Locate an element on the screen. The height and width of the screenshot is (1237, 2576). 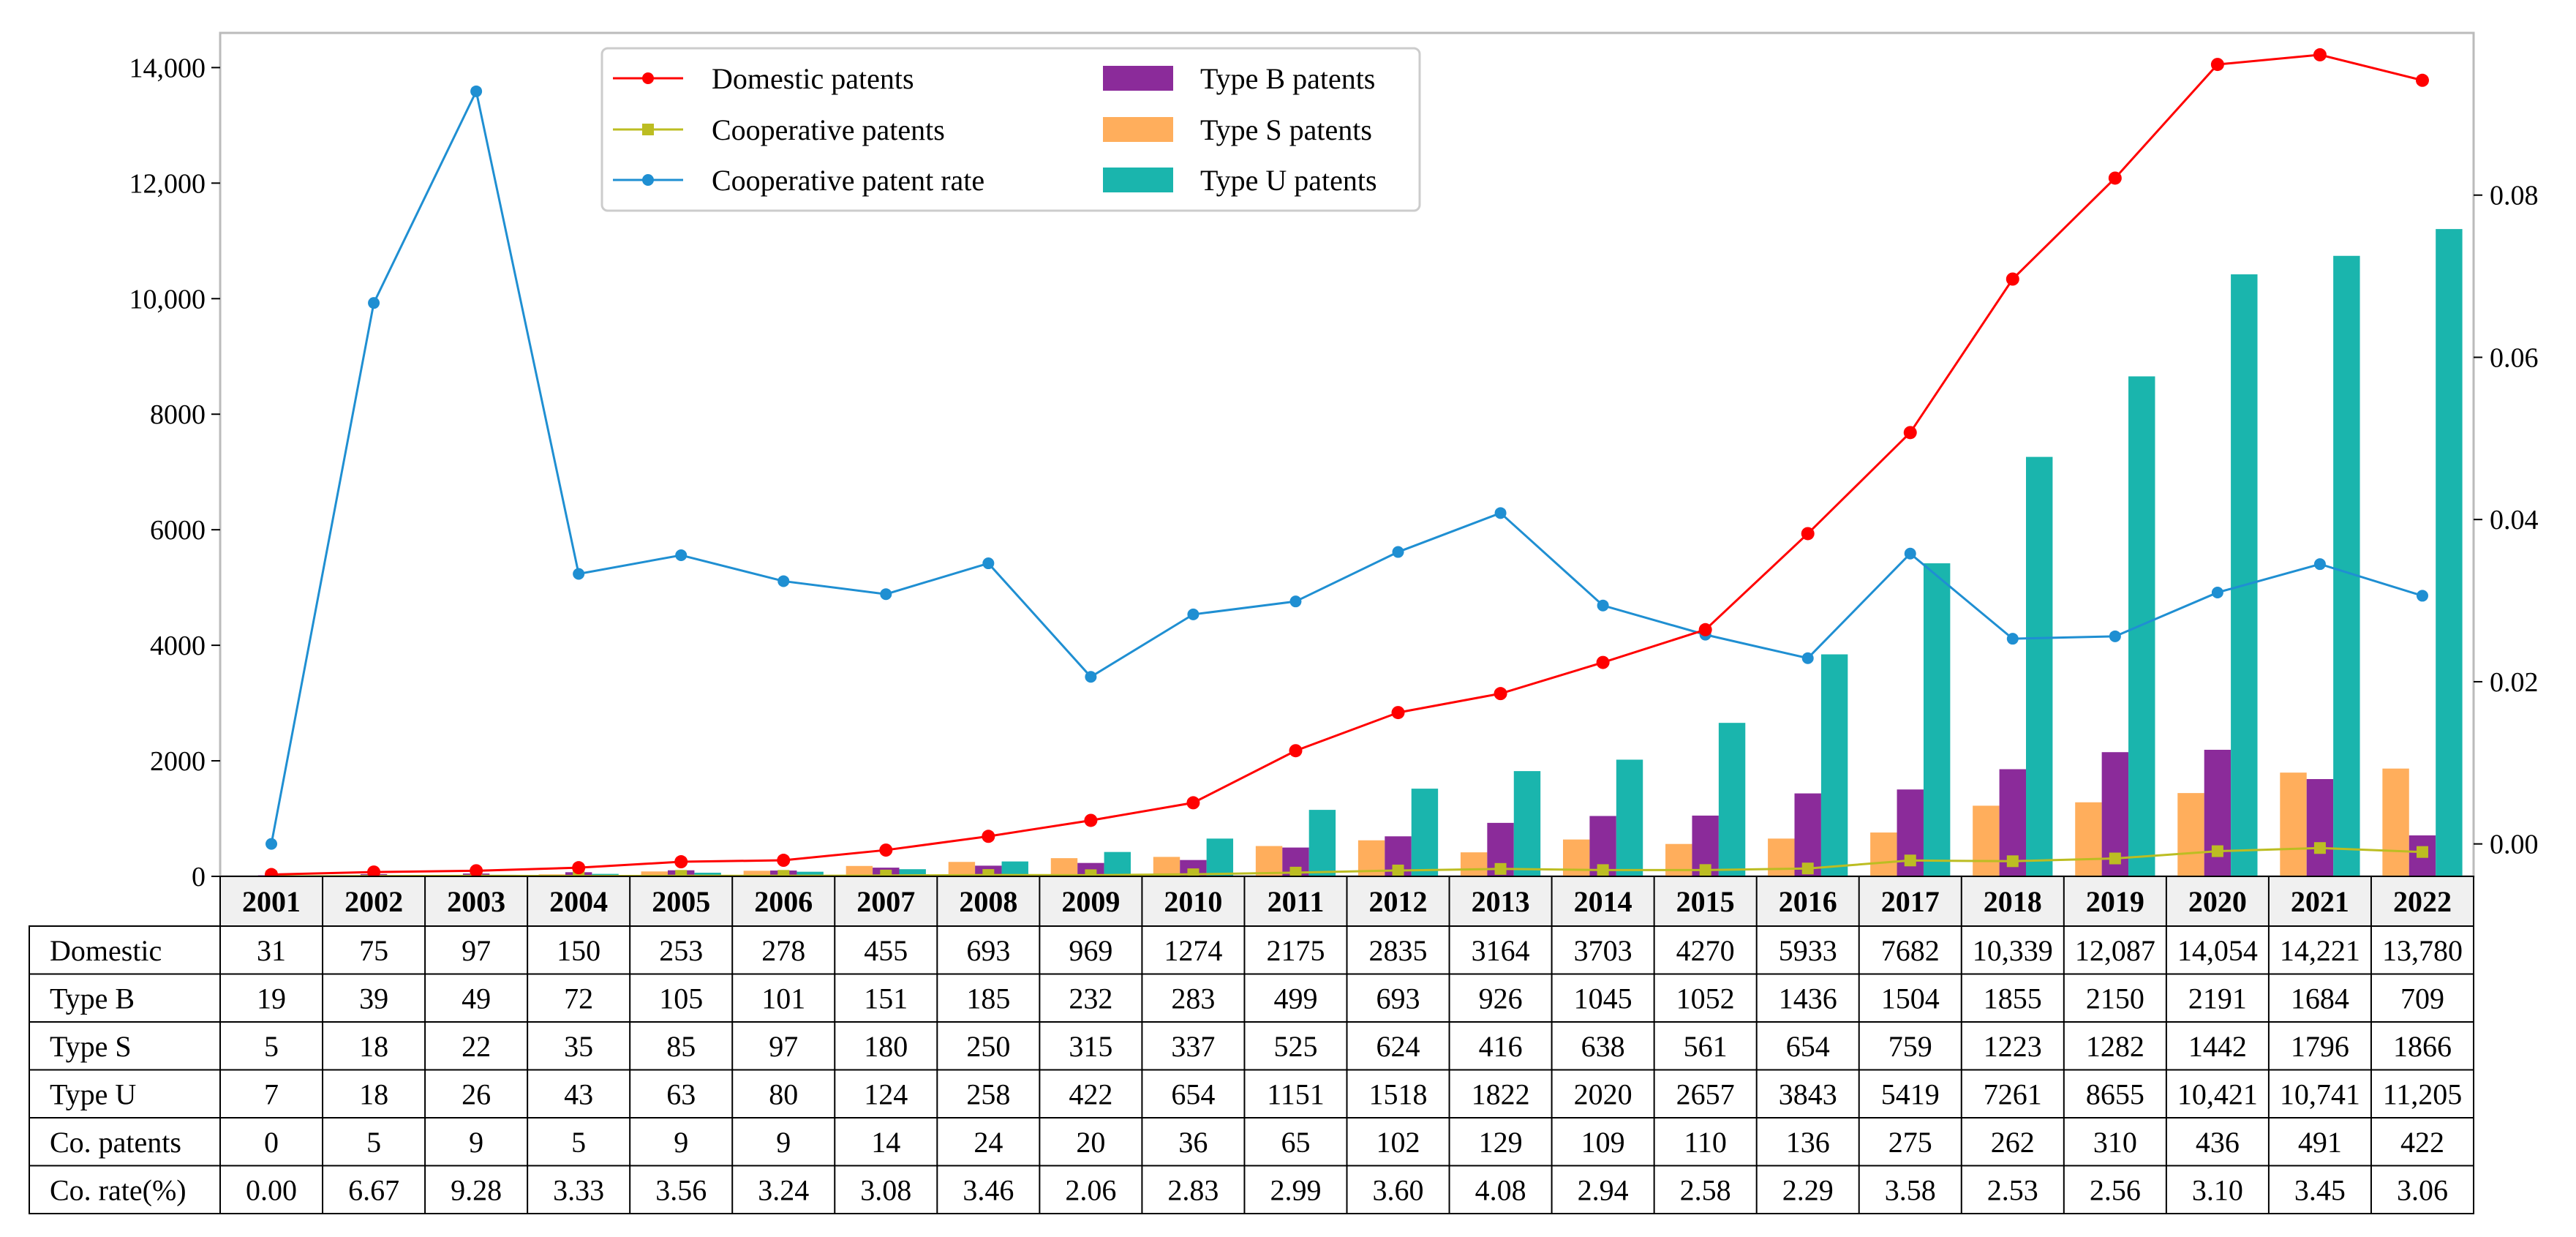
table-cell: 72 is located at coordinates (578, 998).